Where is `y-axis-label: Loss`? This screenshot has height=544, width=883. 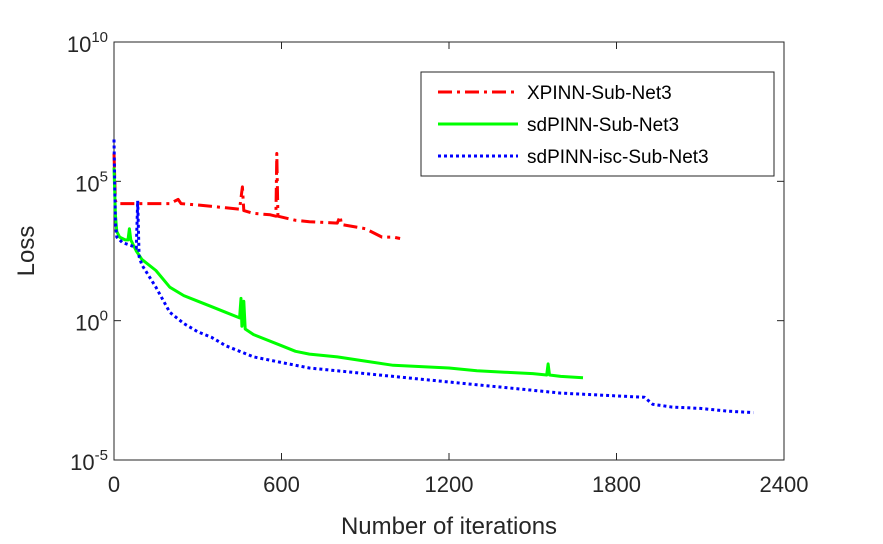 y-axis-label: Loss is located at coordinates (26, 251).